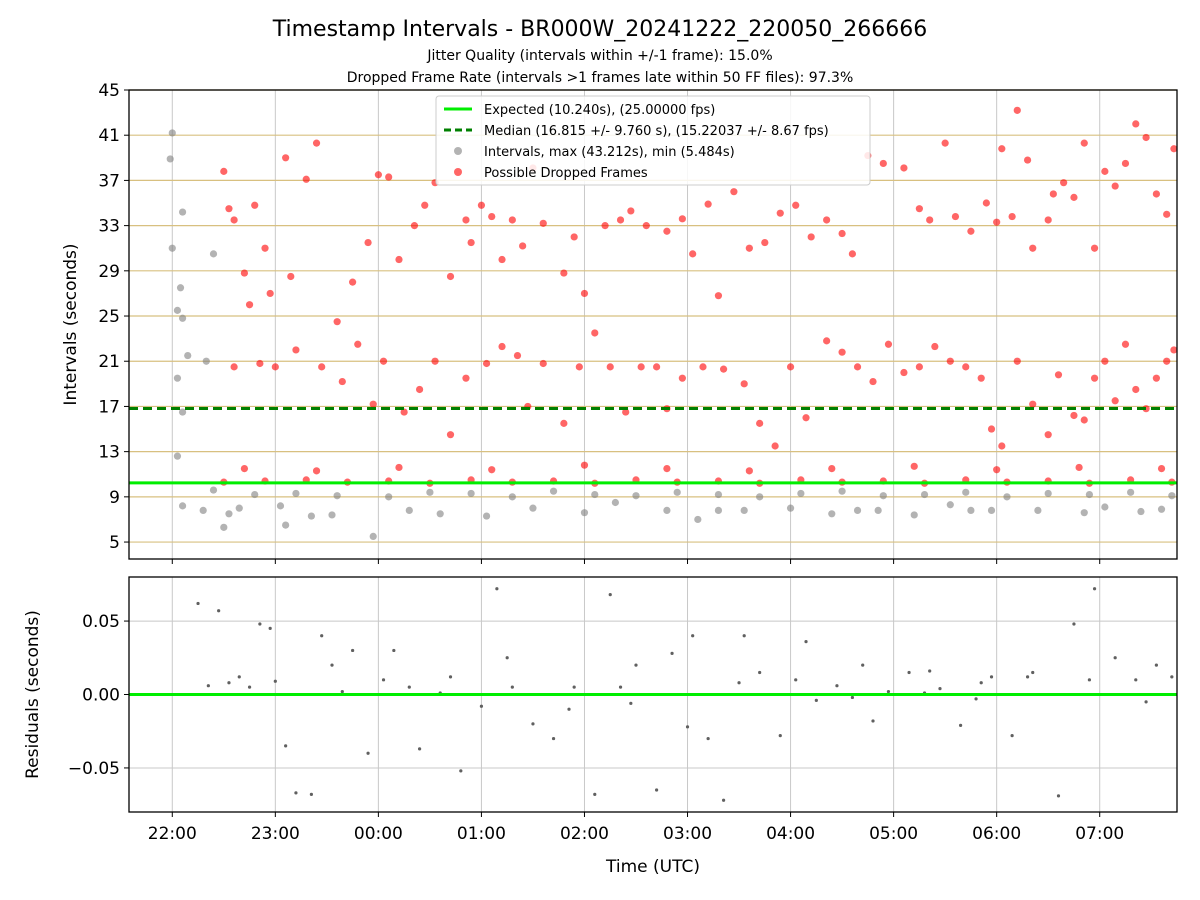  What do you see at coordinates (109, 181) in the screenshot?
I see `y-tick-label: 37` at bounding box center [109, 181].